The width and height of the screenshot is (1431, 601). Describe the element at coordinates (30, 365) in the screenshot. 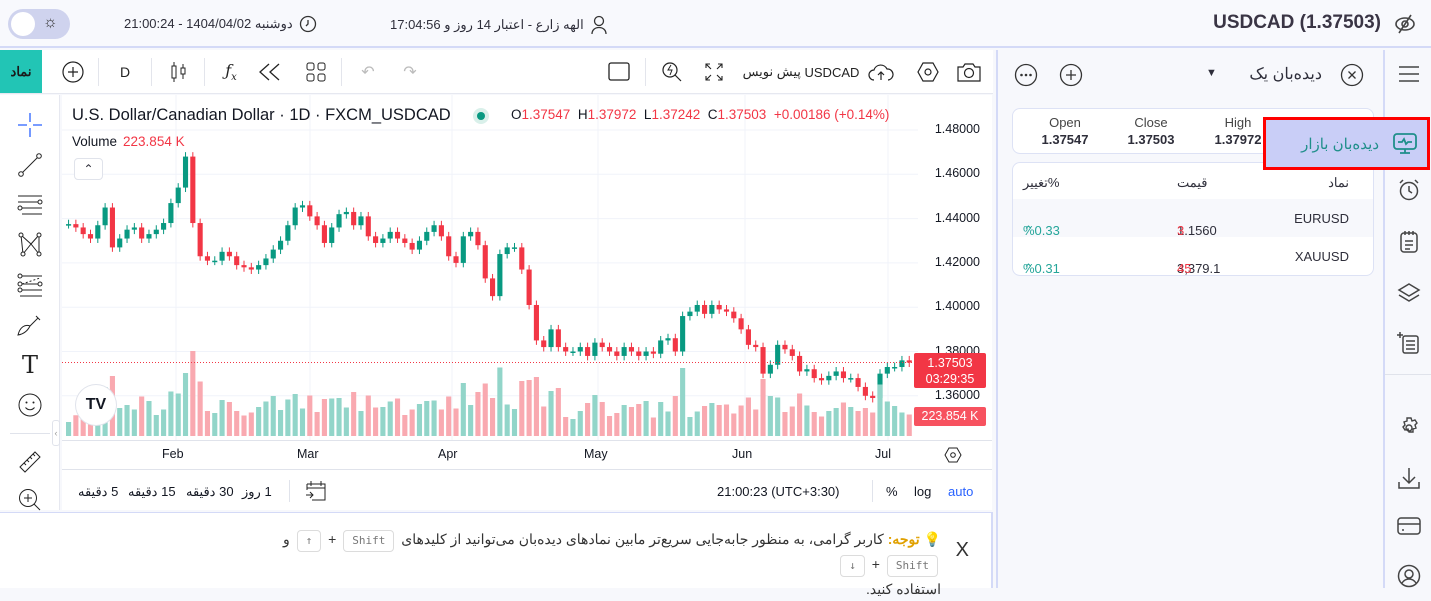

I see `text-tool: T` at that location.